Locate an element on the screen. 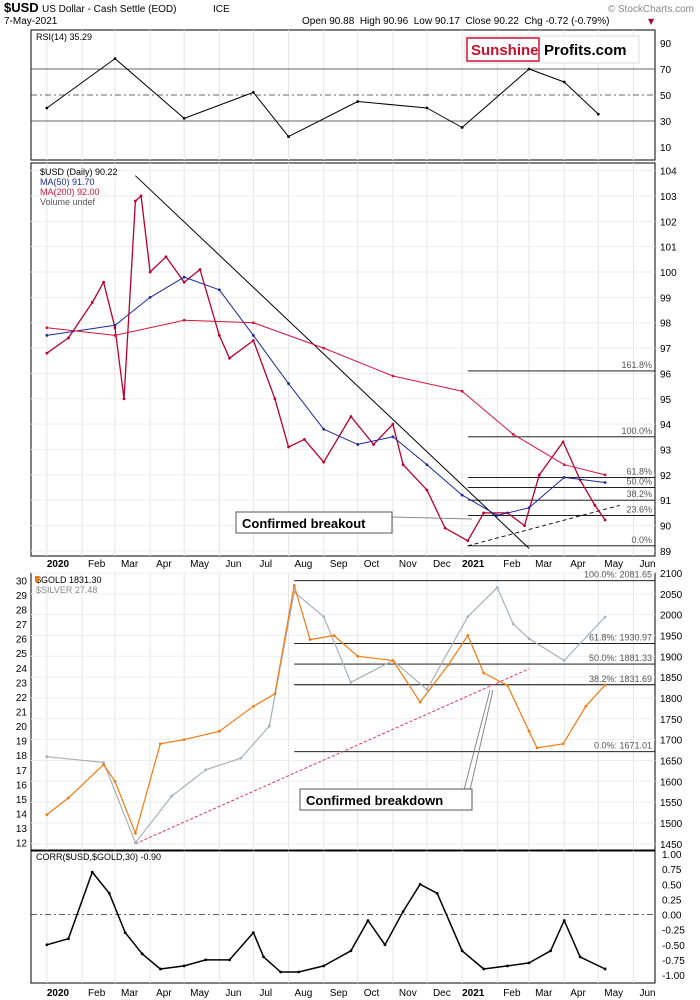 The image size is (700, 1000). x-tick-label-top: Oct is located at coordinates (372, 564).